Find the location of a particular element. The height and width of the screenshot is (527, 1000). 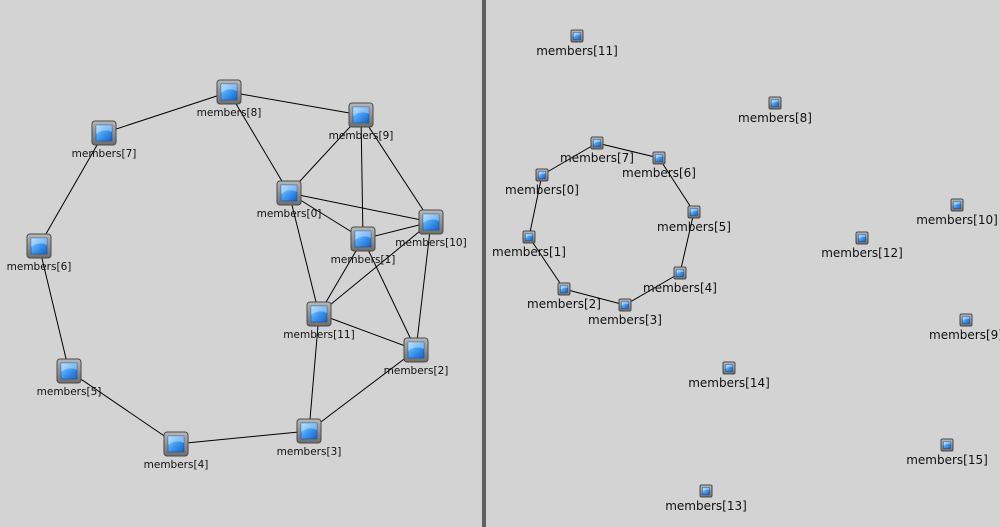

left-node-label: members[8] is located at coordinates (229, 113).